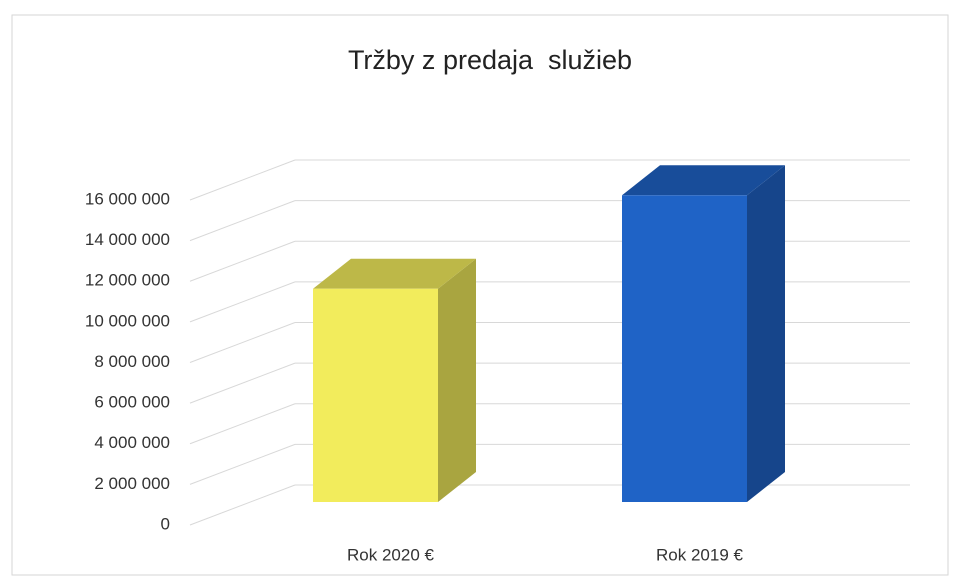  Describe the element at coordinates (127, 198) in the screenshot. I see `y-tick-label: 16 000 000` at that location.